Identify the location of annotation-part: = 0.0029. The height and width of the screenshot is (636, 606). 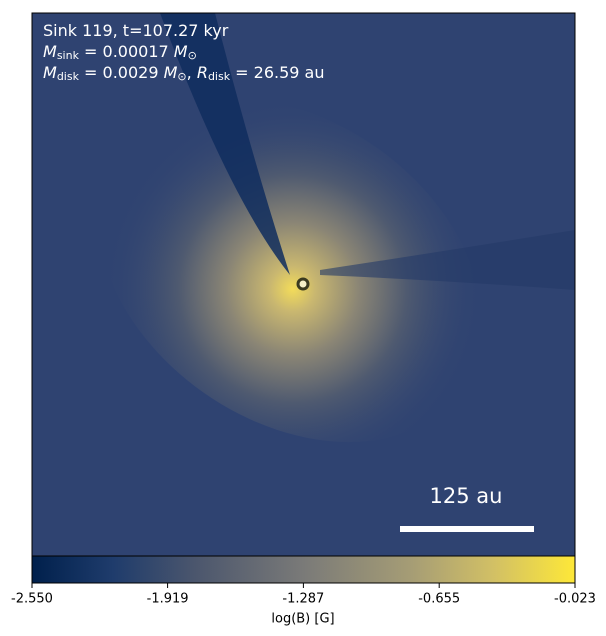
(121, 72).